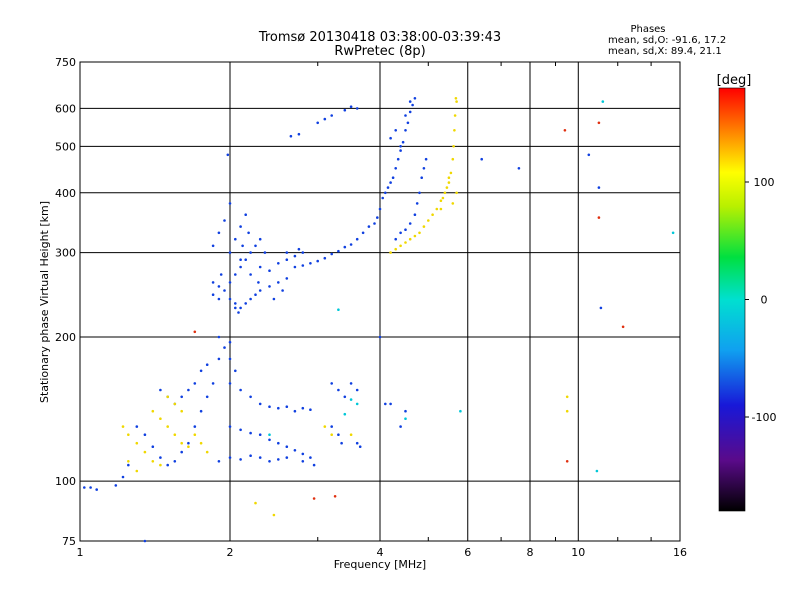 Image resolution: width=800 pixels, height=600 pixels. What do you see at coordinates (230, 552) in the screenshot?
I see `x-tick-label: 2` at bounding box center [230, 552].